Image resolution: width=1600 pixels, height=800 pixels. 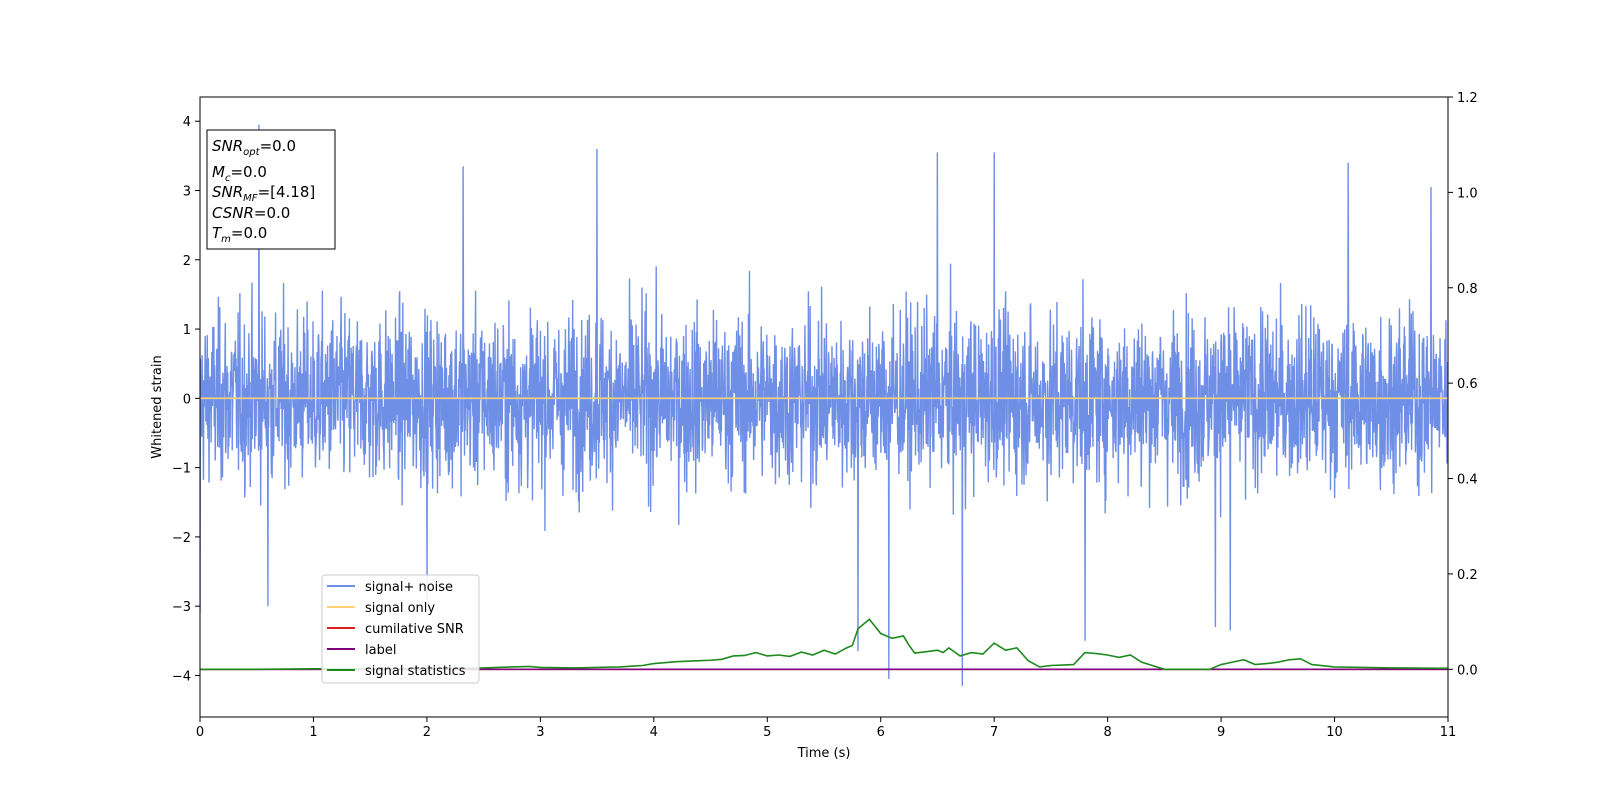 I want to click on y-tick-label: 2, so click(x=187, y=261).